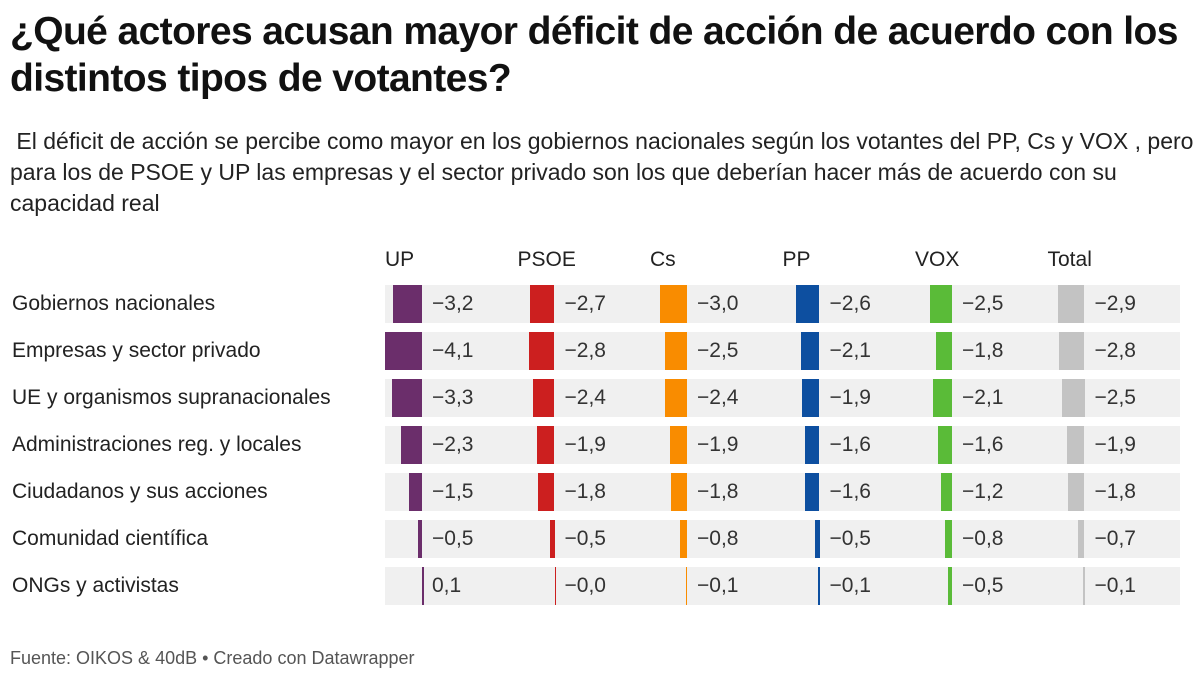 This screenshot has width=1200, height=682. I want to click on column-header-total: Total, so click(1069, 259).